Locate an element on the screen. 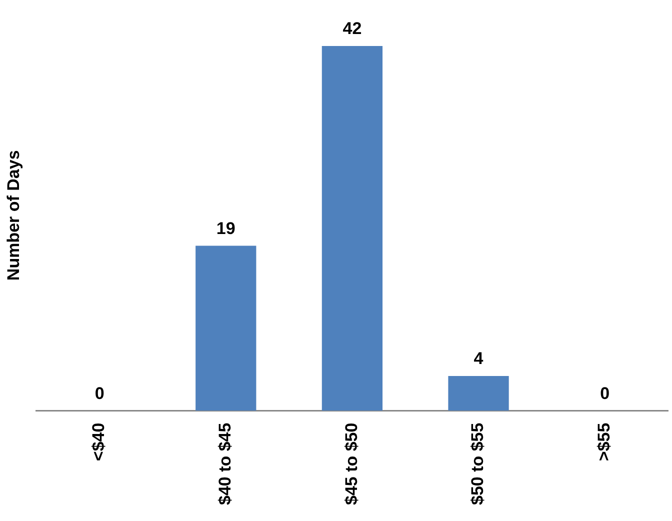 This screenshot has height=521, width=672. x-tick-label: $50 to $55 is located at coordinates (478, 464).